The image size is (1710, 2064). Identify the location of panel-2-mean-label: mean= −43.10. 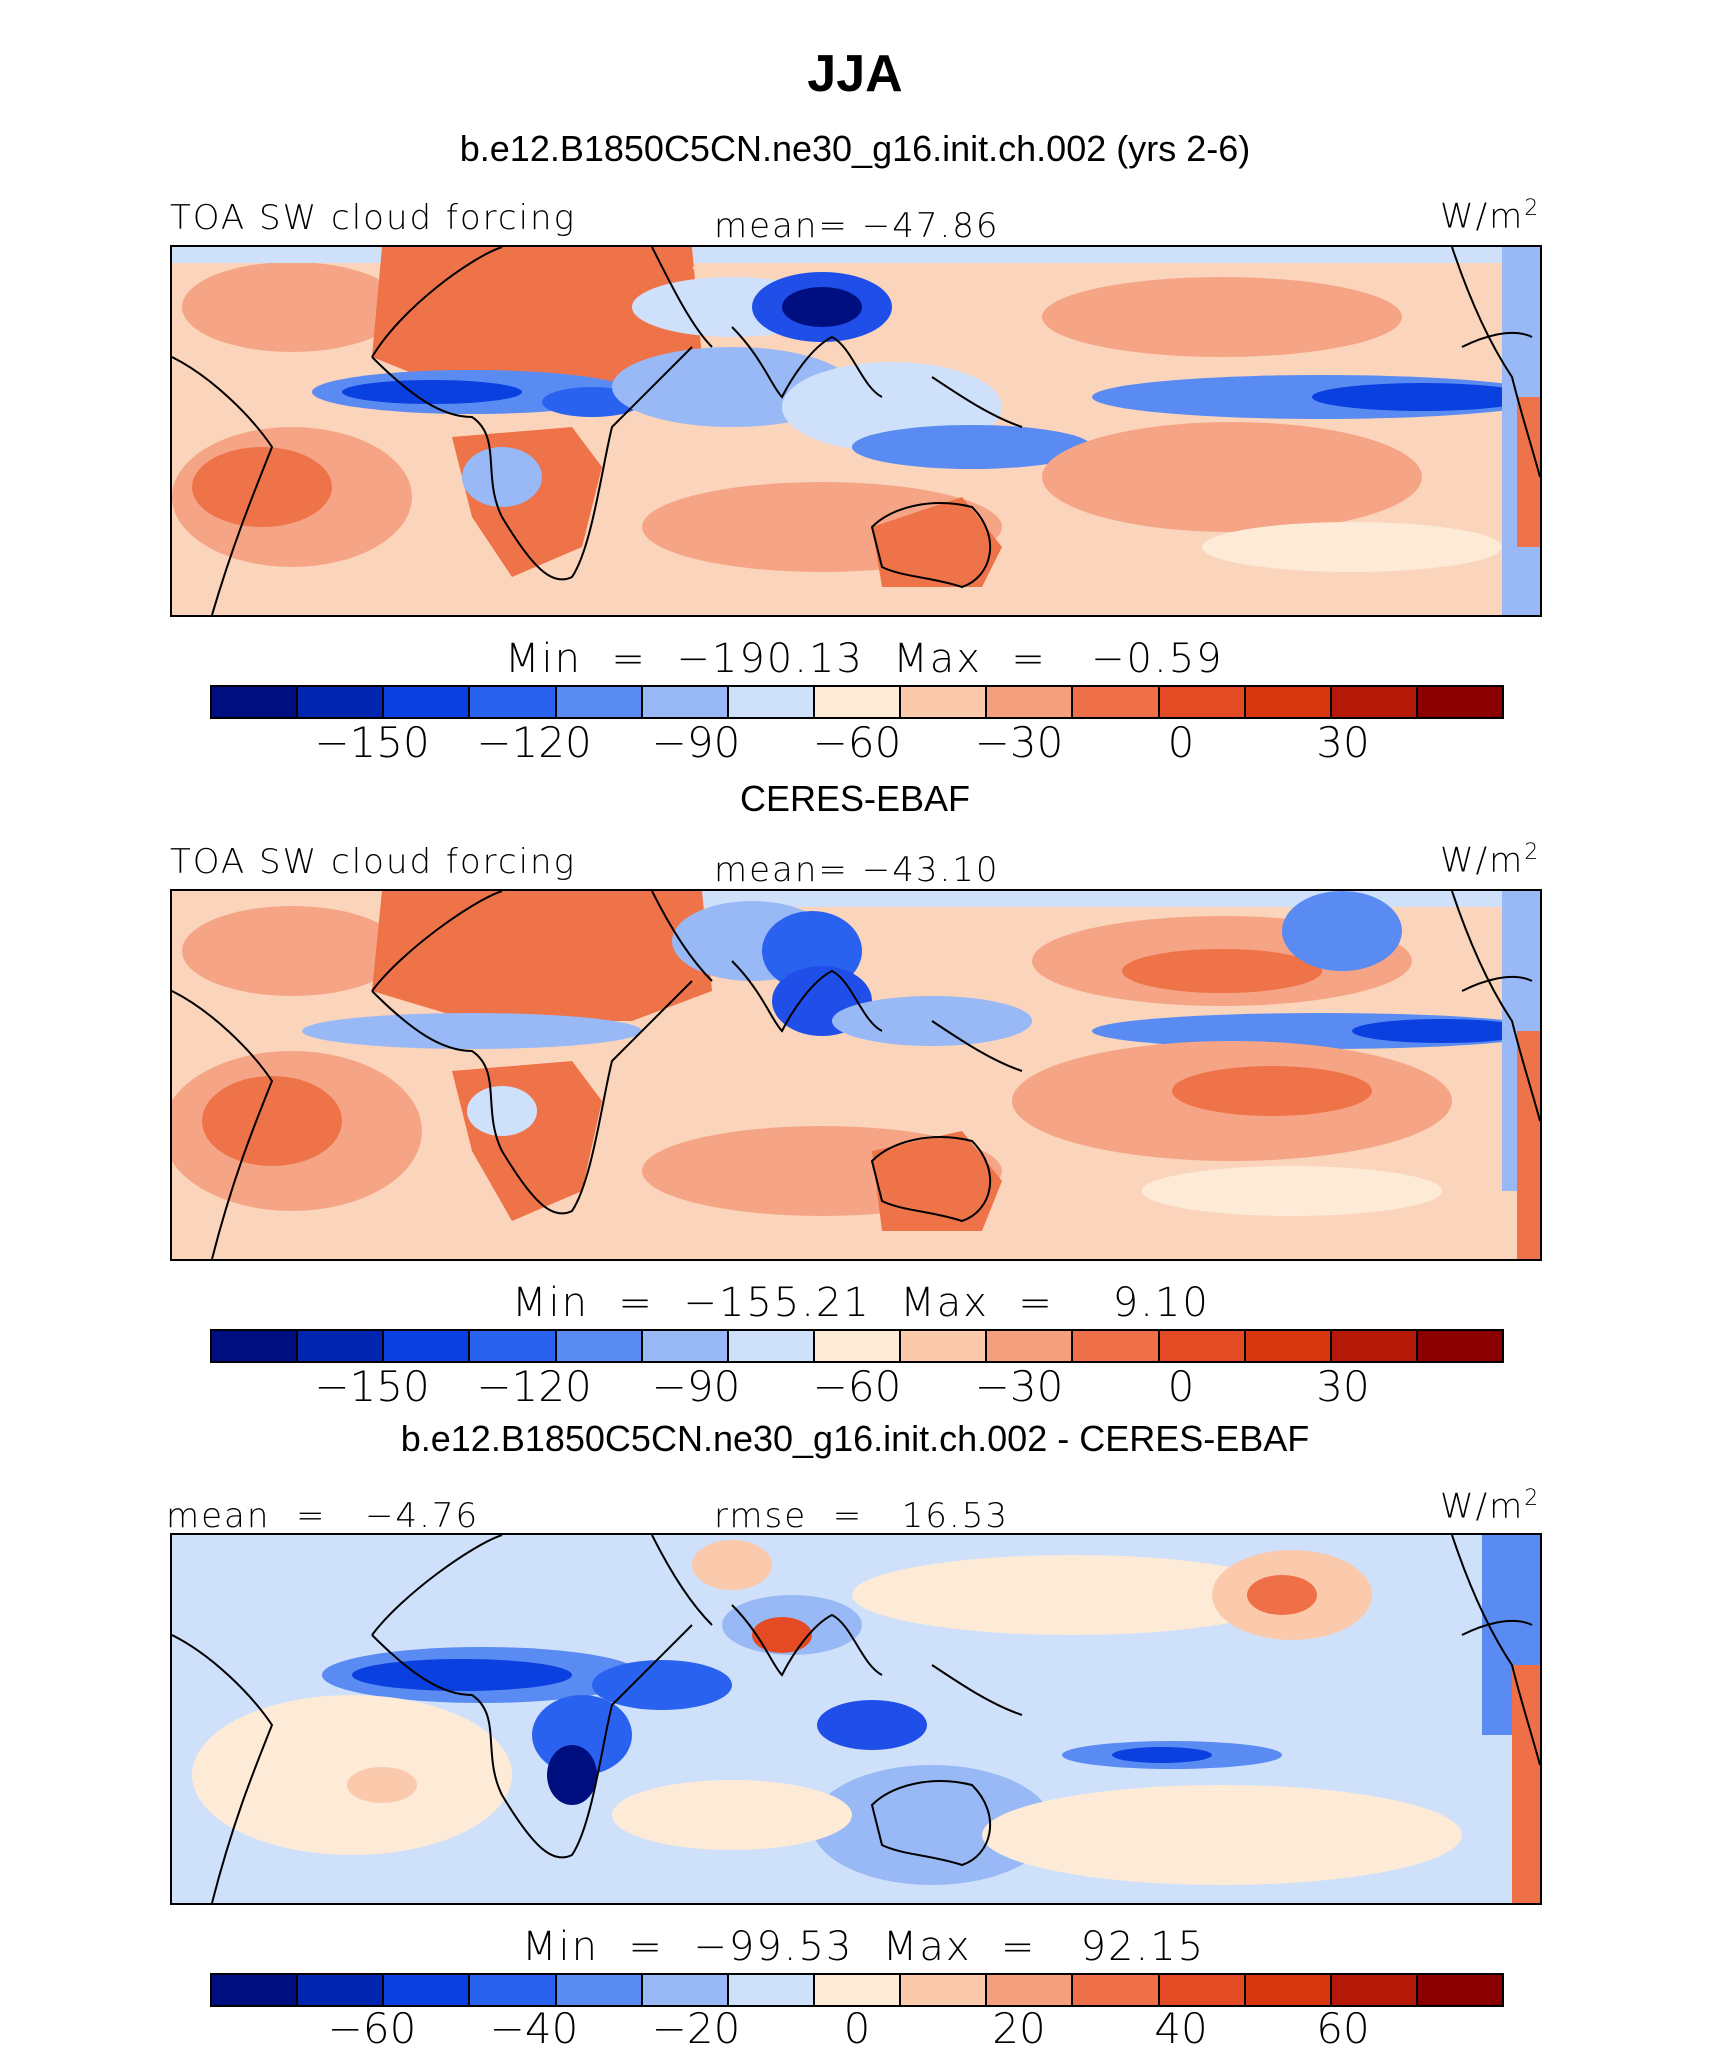
(857, 870).